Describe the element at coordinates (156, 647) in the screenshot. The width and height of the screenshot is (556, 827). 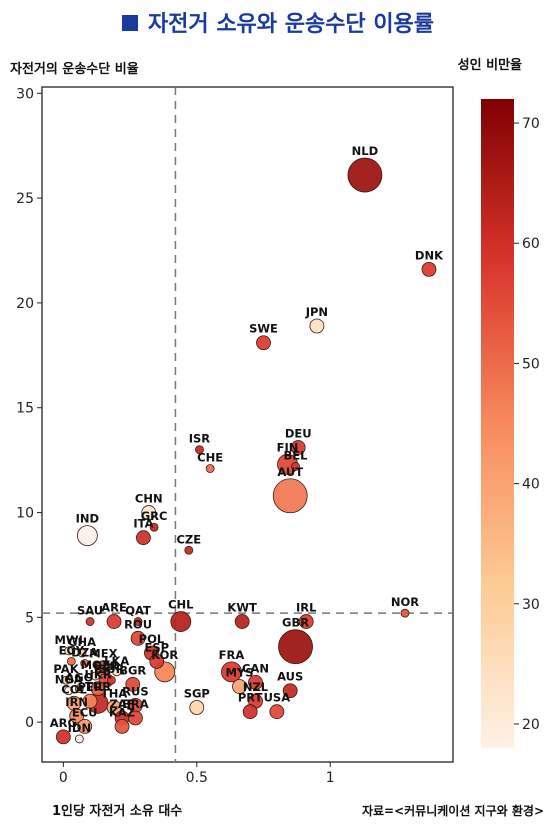
I see `point-label-esp: ESP` at that location.